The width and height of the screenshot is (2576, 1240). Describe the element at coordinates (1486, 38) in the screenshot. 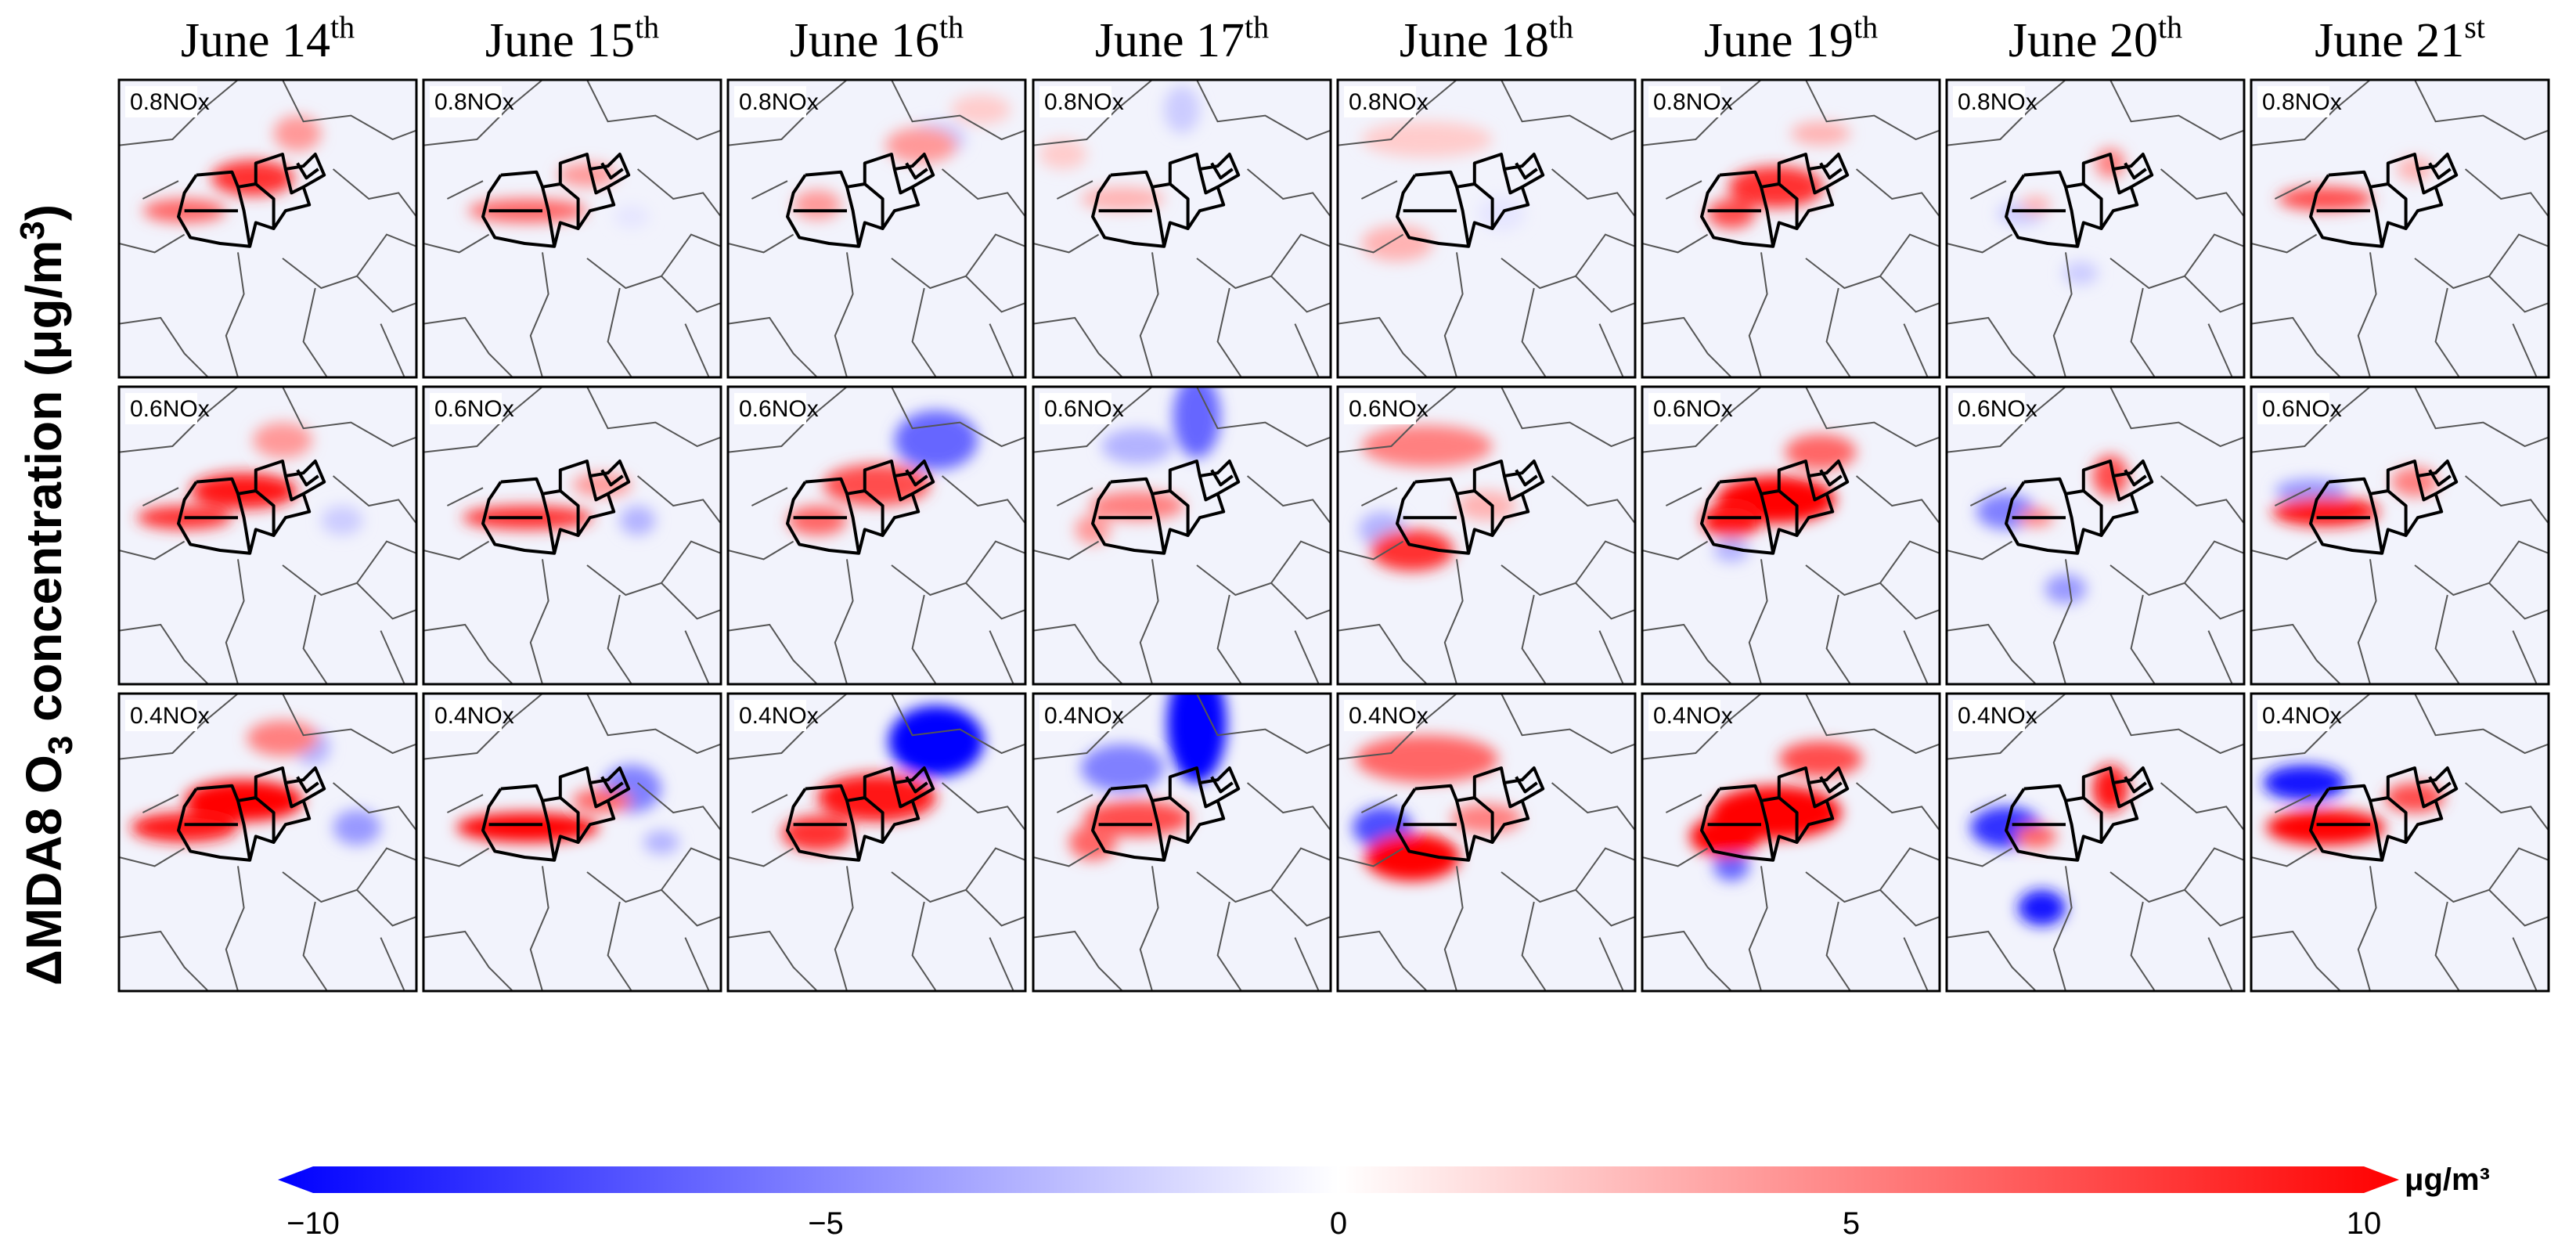

I see `column-header-5: June 18th` at that location.